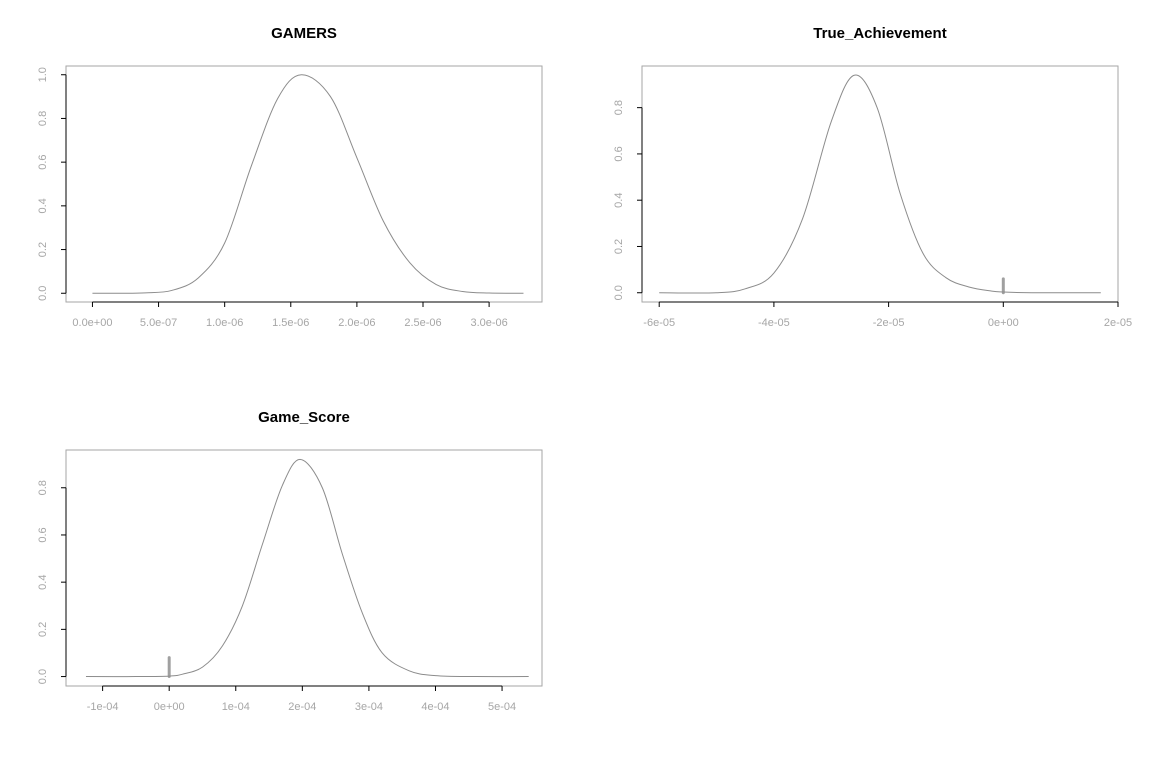 Image resolution: width=1152 pixels, height=768 pixels. What do you see at coordinates (659, 323) in the screenshot?
I see `x-tick-label: -6e-05` at bounding box center [659, 323].